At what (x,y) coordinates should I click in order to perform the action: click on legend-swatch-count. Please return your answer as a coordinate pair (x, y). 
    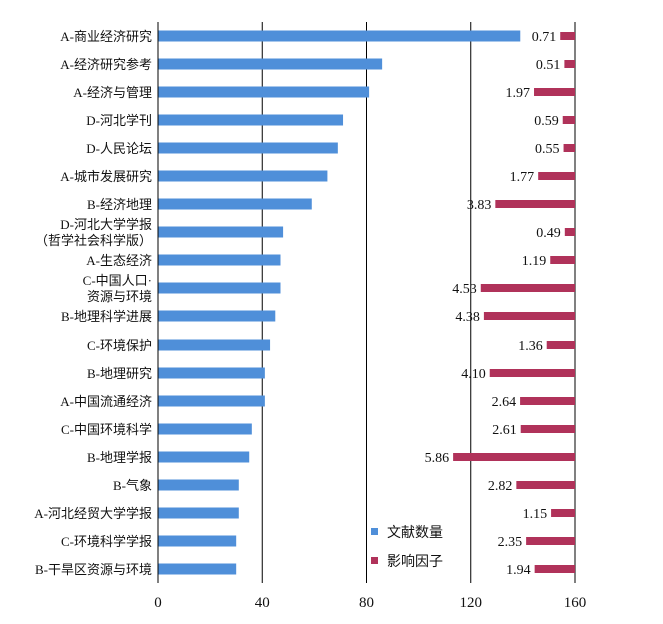
    Looking at the image, I should click on (374, 531).